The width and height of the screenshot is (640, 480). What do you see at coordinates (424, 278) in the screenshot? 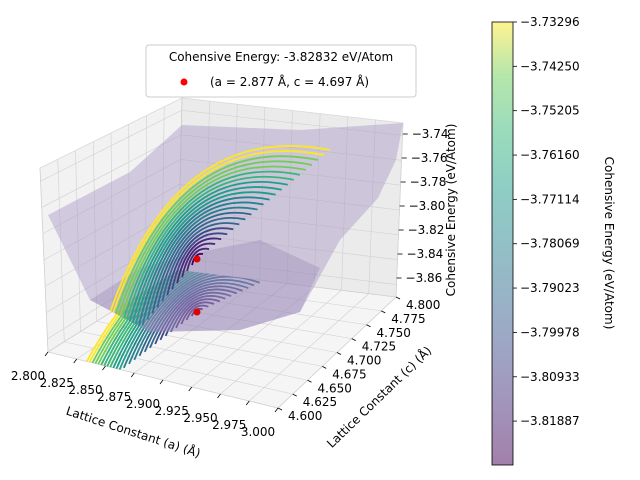
I see `z-tick-label: −3.86` at bounding box center [424, 278].